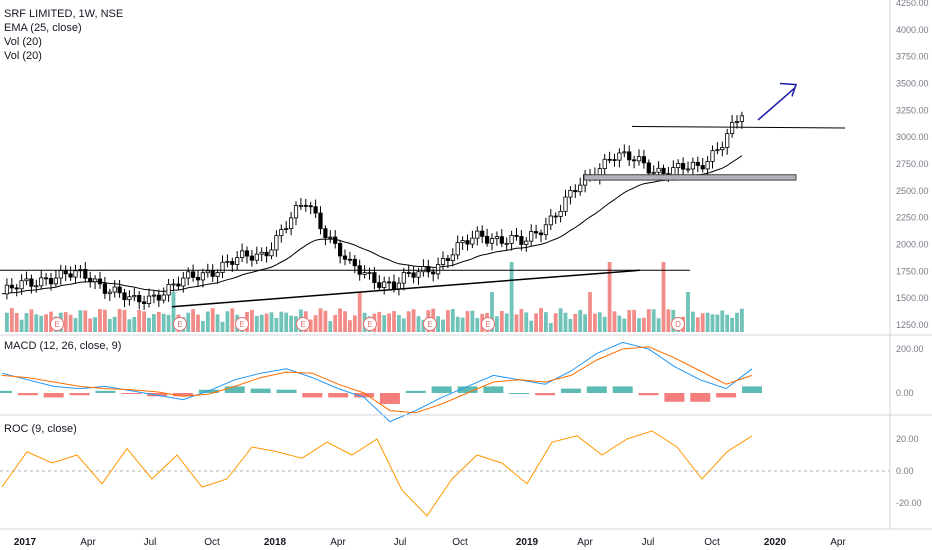 The image size is (932, 550). I want to click on signal-line, so click(377, 380).